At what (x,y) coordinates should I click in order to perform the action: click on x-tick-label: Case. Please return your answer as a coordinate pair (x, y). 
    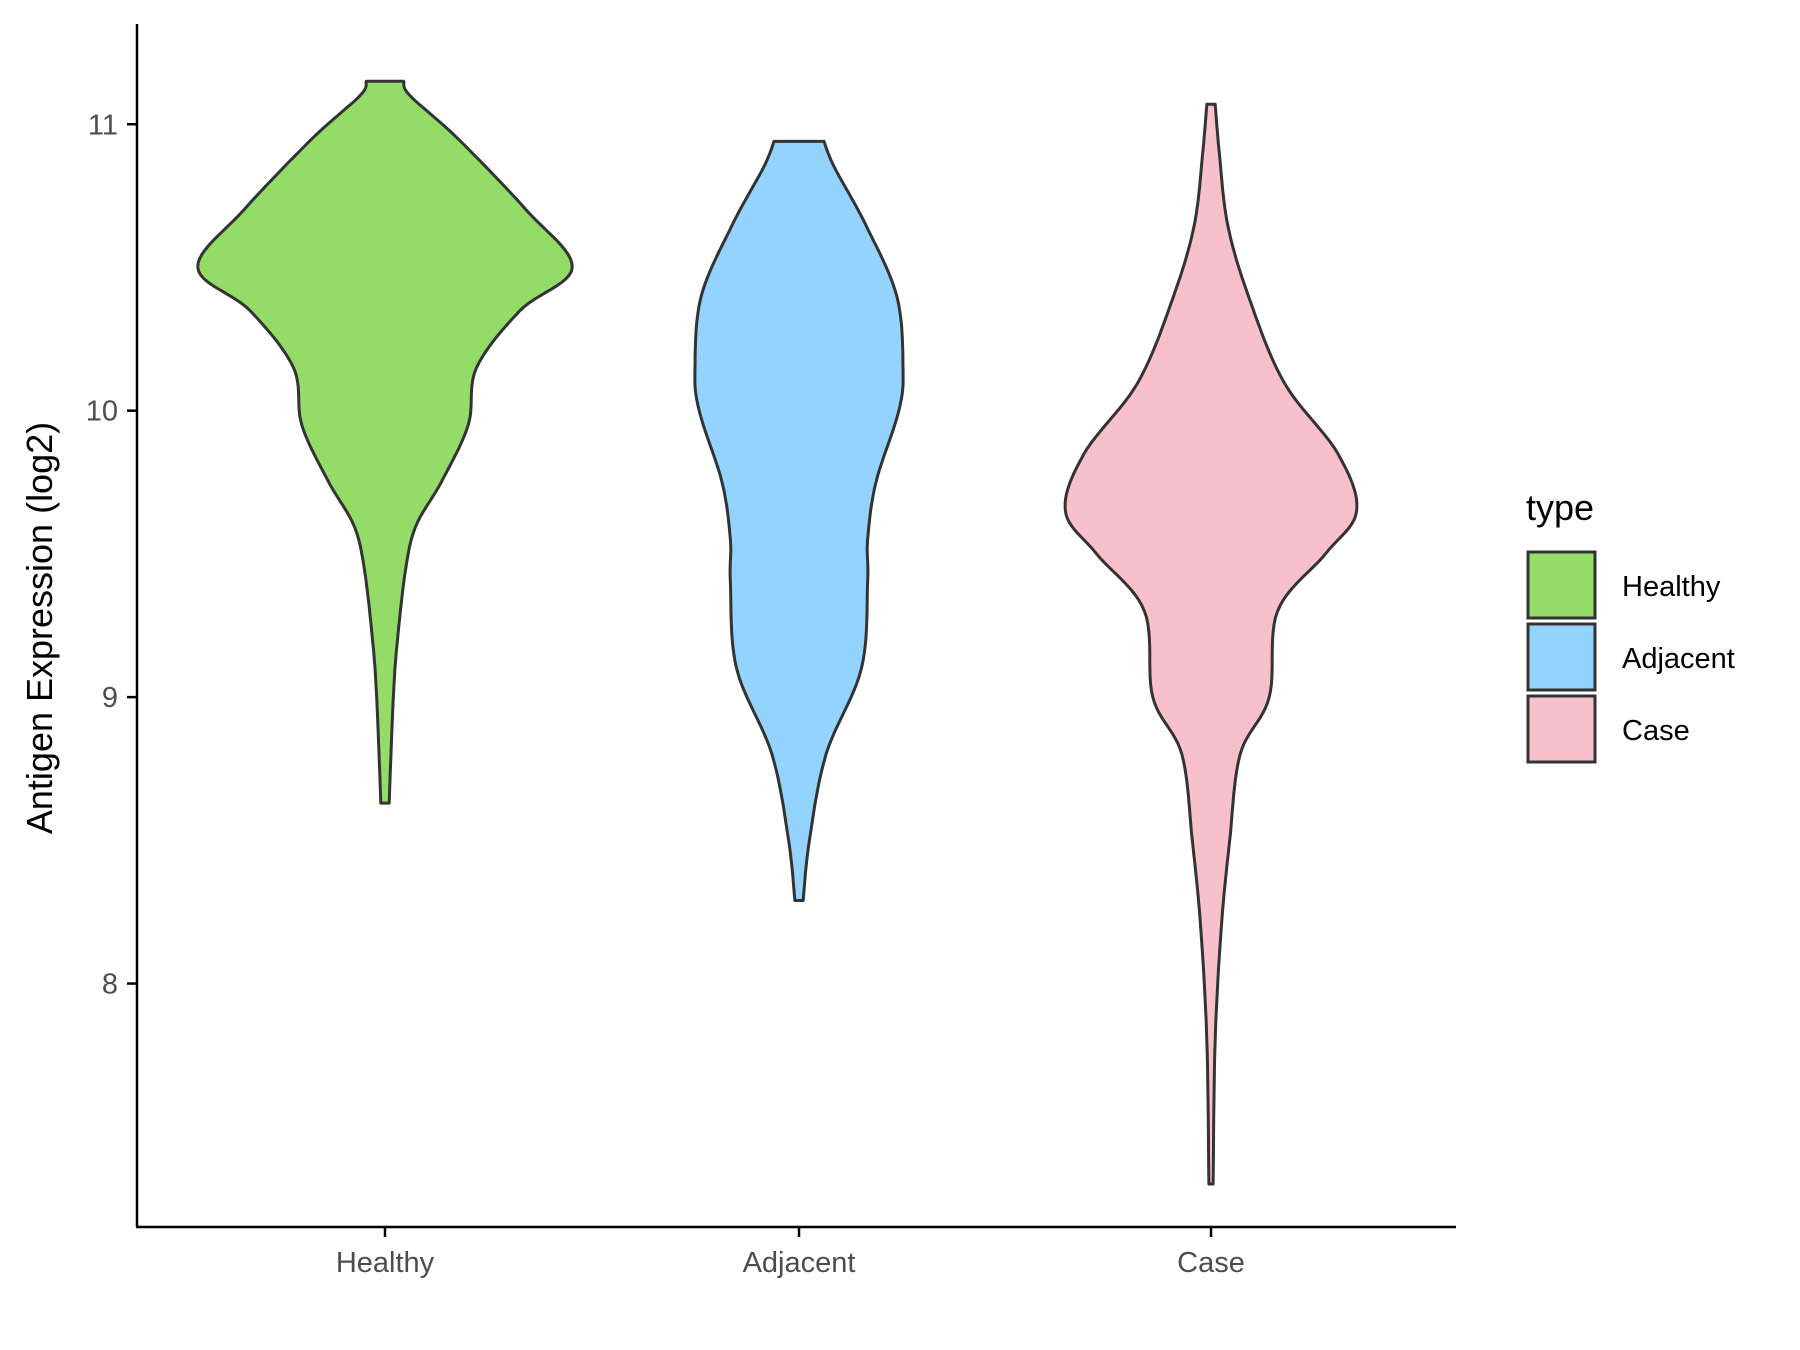
    Looking at the image, I should click on (1211, 1263).